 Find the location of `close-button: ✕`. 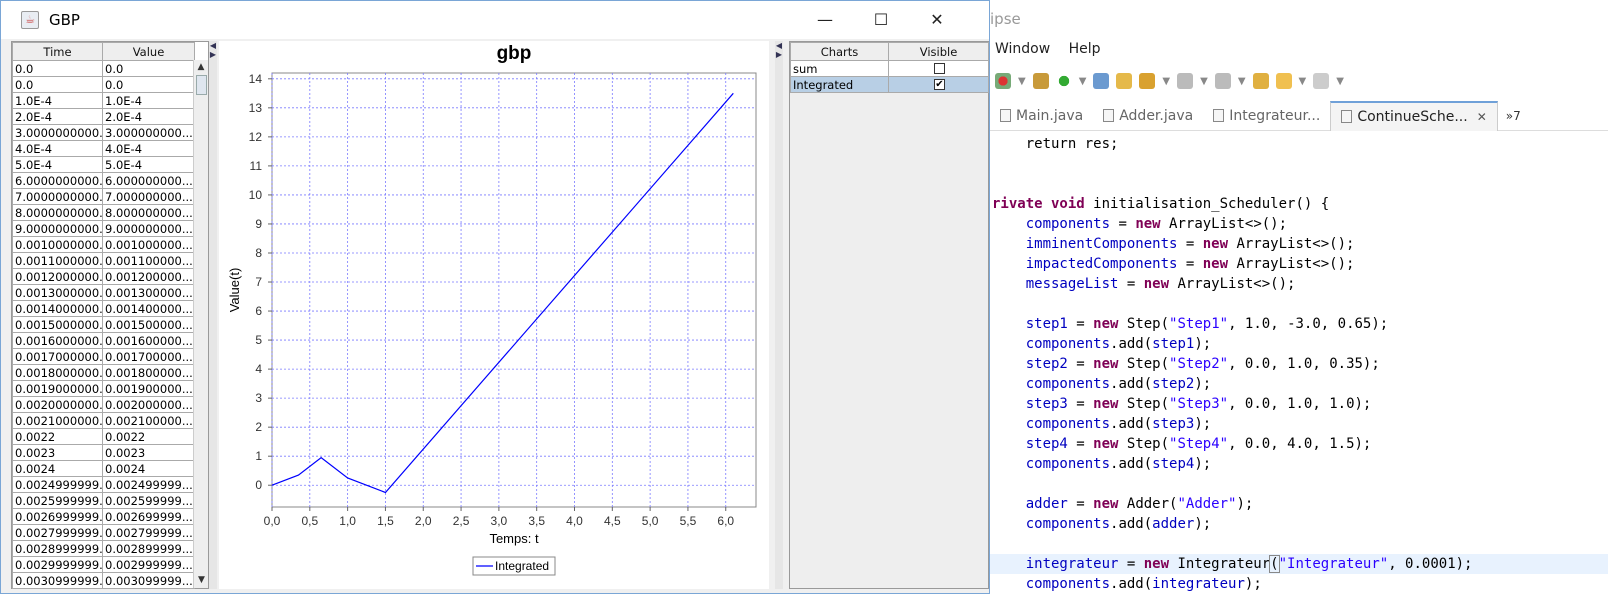

close-button: ✕ is located at coordinates (937, 19).